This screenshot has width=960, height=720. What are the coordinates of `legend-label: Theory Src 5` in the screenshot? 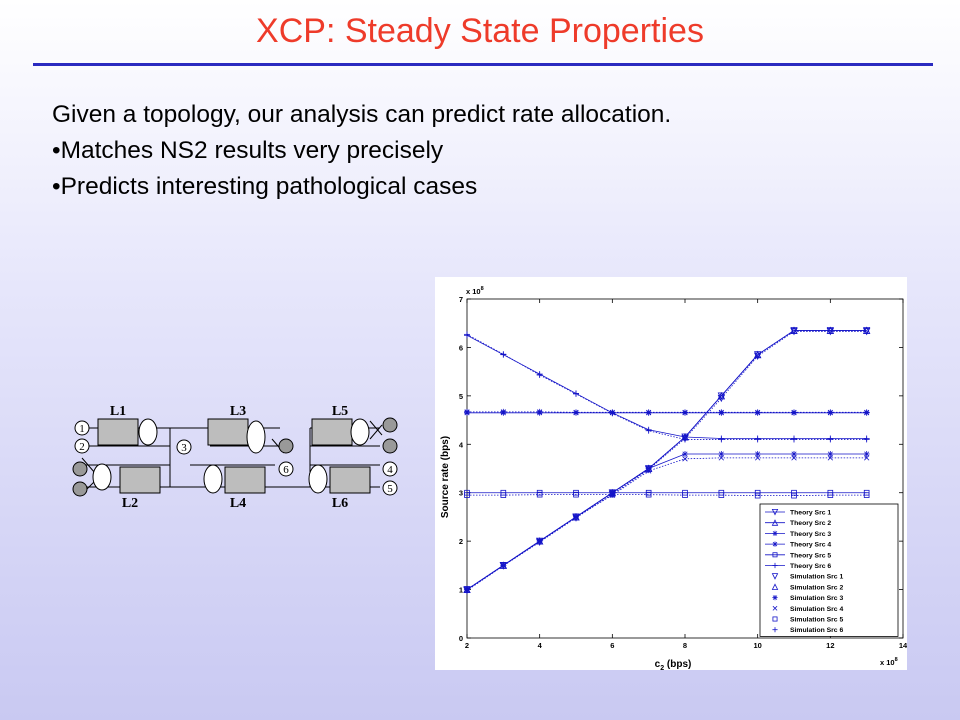 It's located at (810, 555).